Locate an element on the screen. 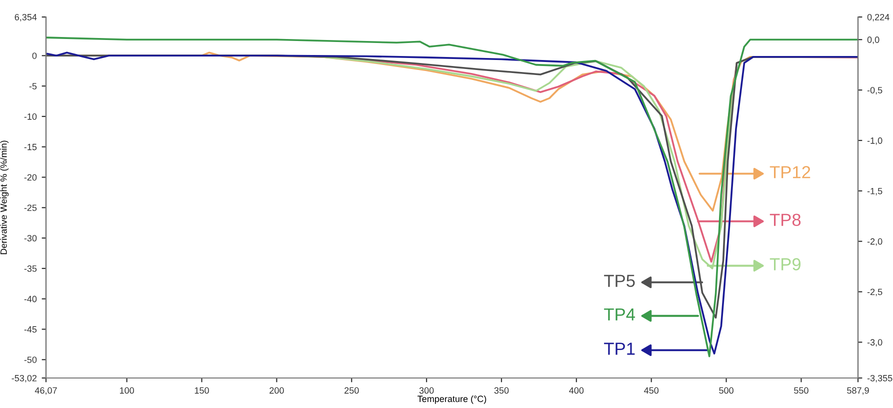  y2-tick-label: 0,224 is located at coordinates (878, 18).